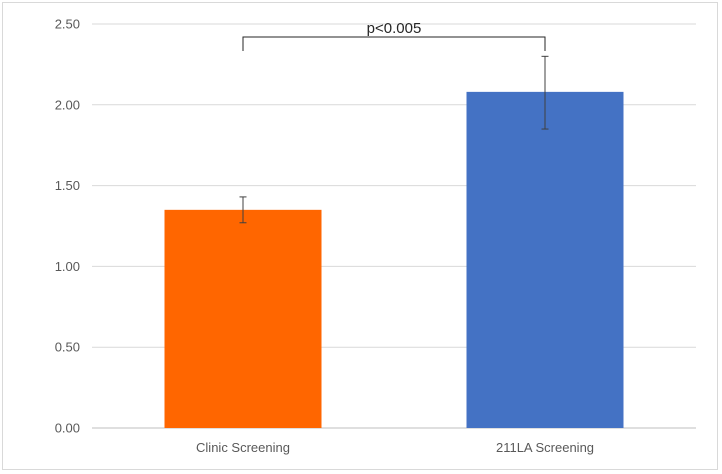 This screenshot has width=722, height=474. Describe the element at coordinates (395, 447) in the screenshot. I see `x-axis-labels: Clinic Screening 211LA Screening` at that location.